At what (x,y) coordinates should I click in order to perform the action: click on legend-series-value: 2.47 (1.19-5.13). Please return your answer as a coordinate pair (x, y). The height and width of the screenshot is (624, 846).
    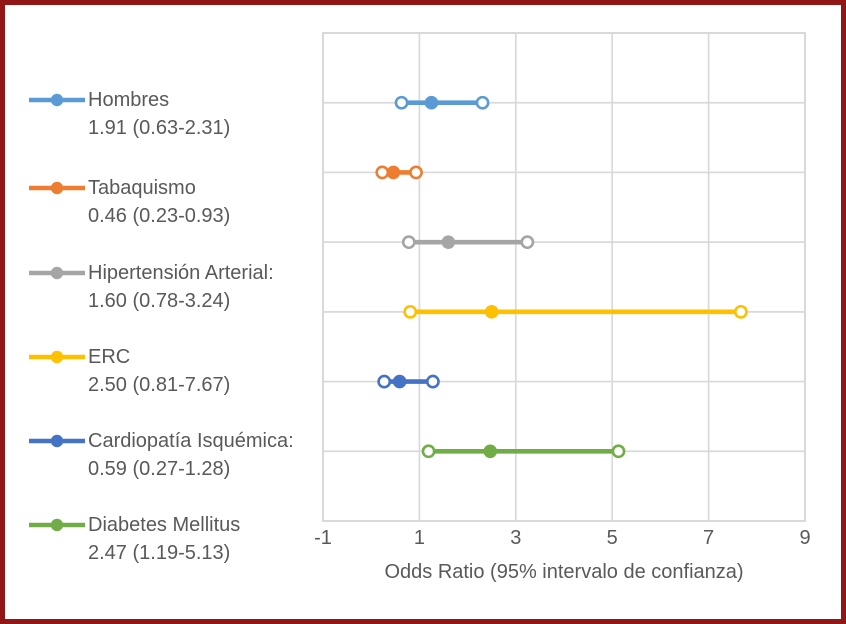
    Looking at the image, I should click on (159, 553).